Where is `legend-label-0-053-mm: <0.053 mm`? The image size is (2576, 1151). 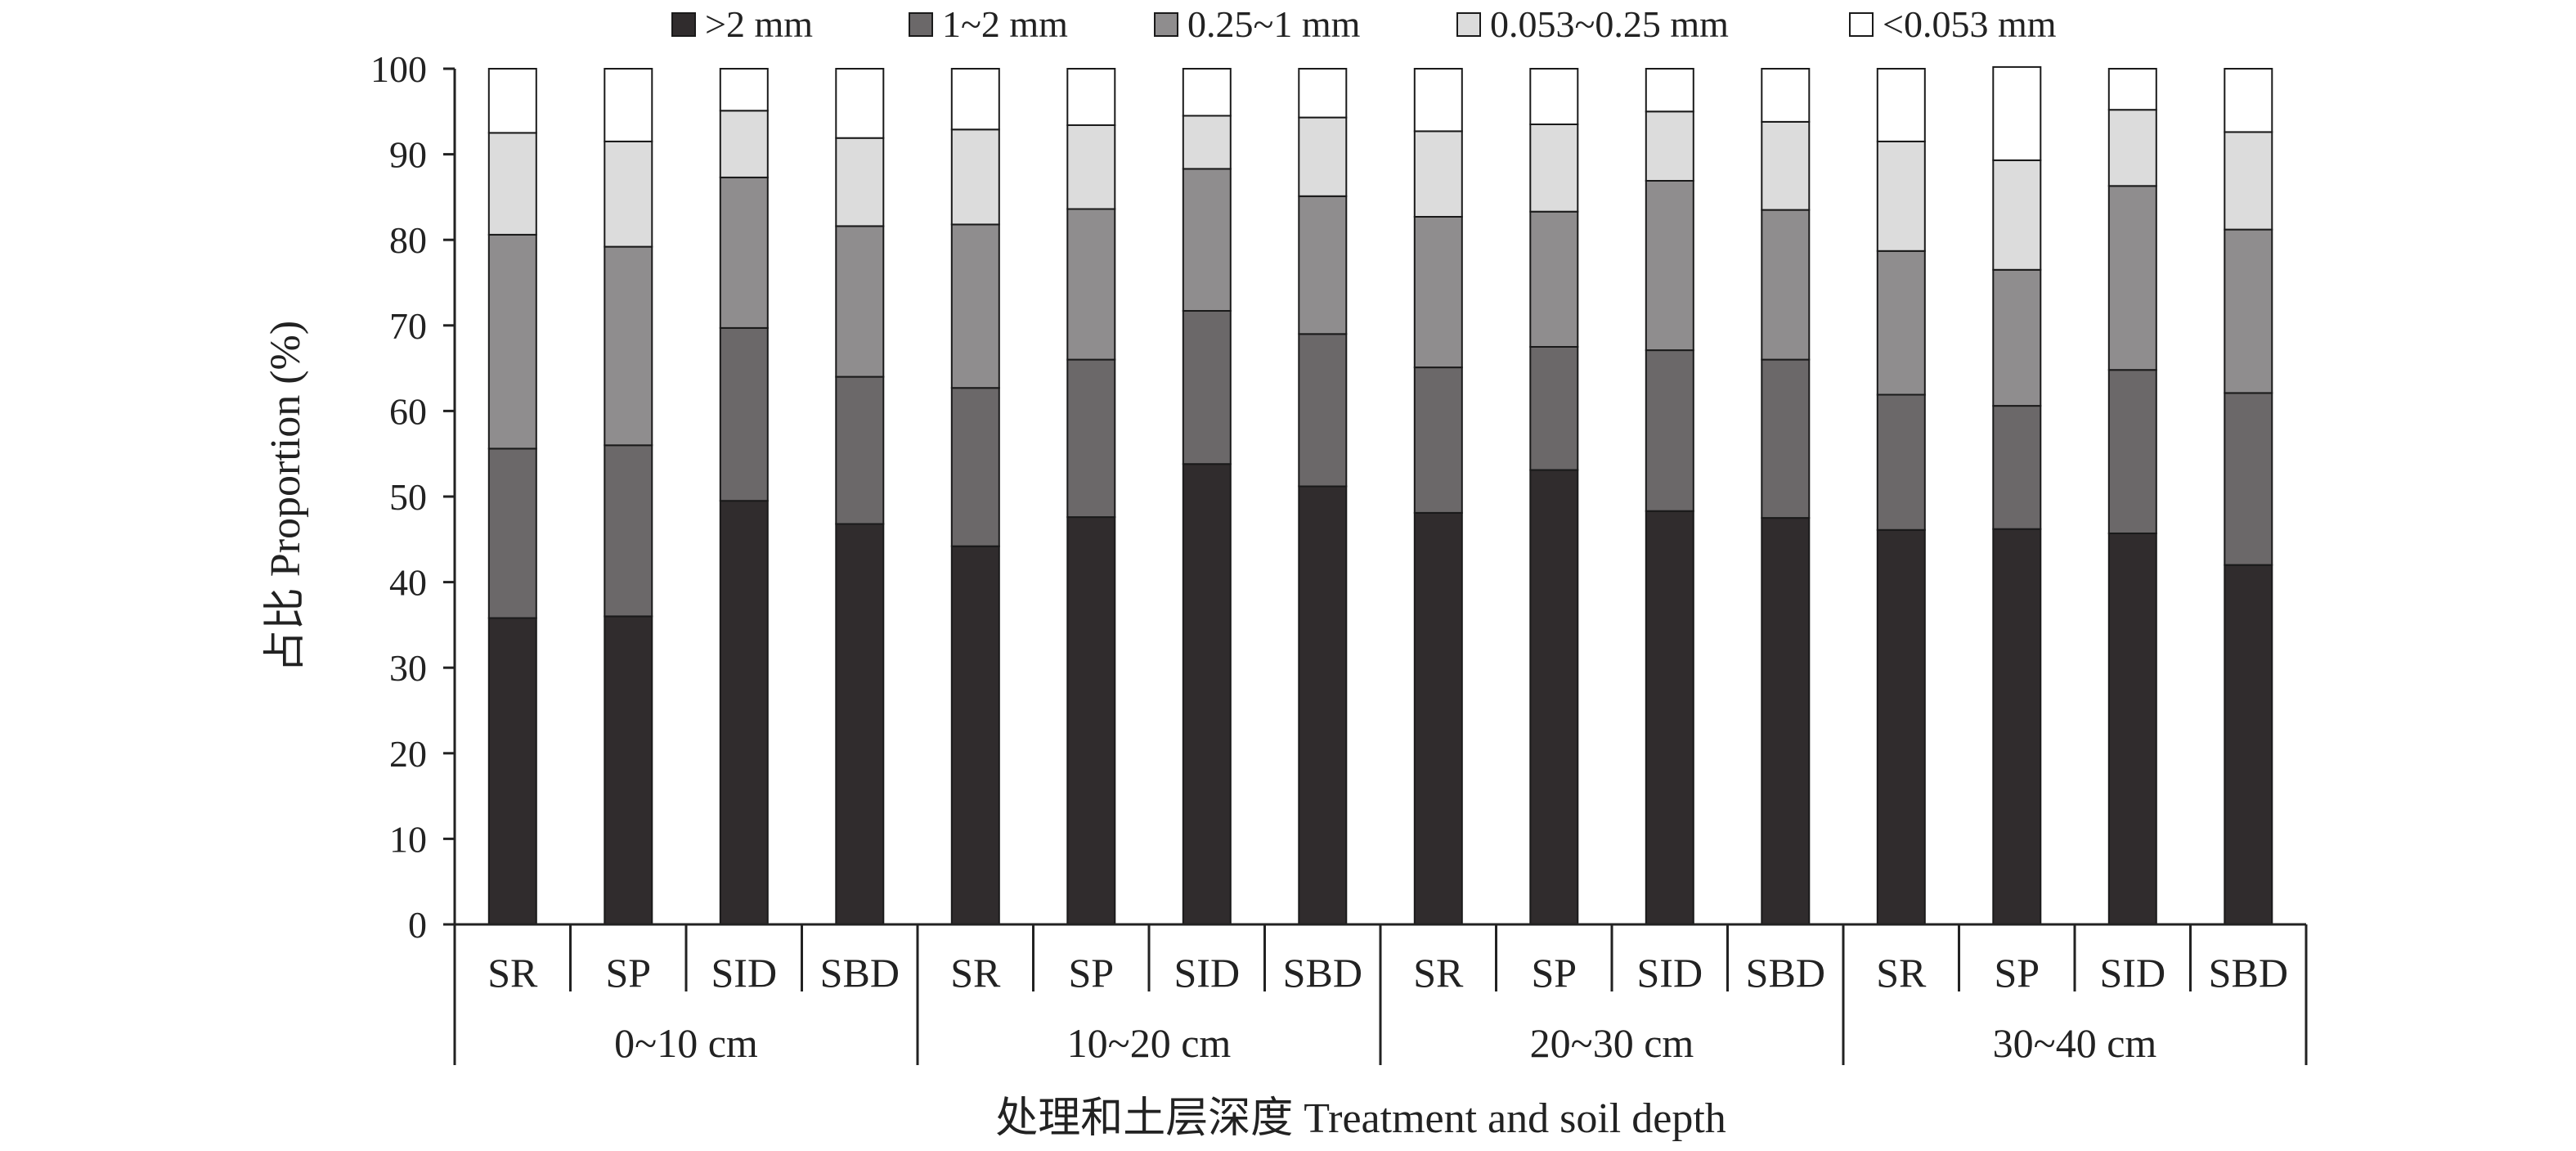 legend-label-0-053-mm: <0.053 mm is located at coordinates (1970, 24).